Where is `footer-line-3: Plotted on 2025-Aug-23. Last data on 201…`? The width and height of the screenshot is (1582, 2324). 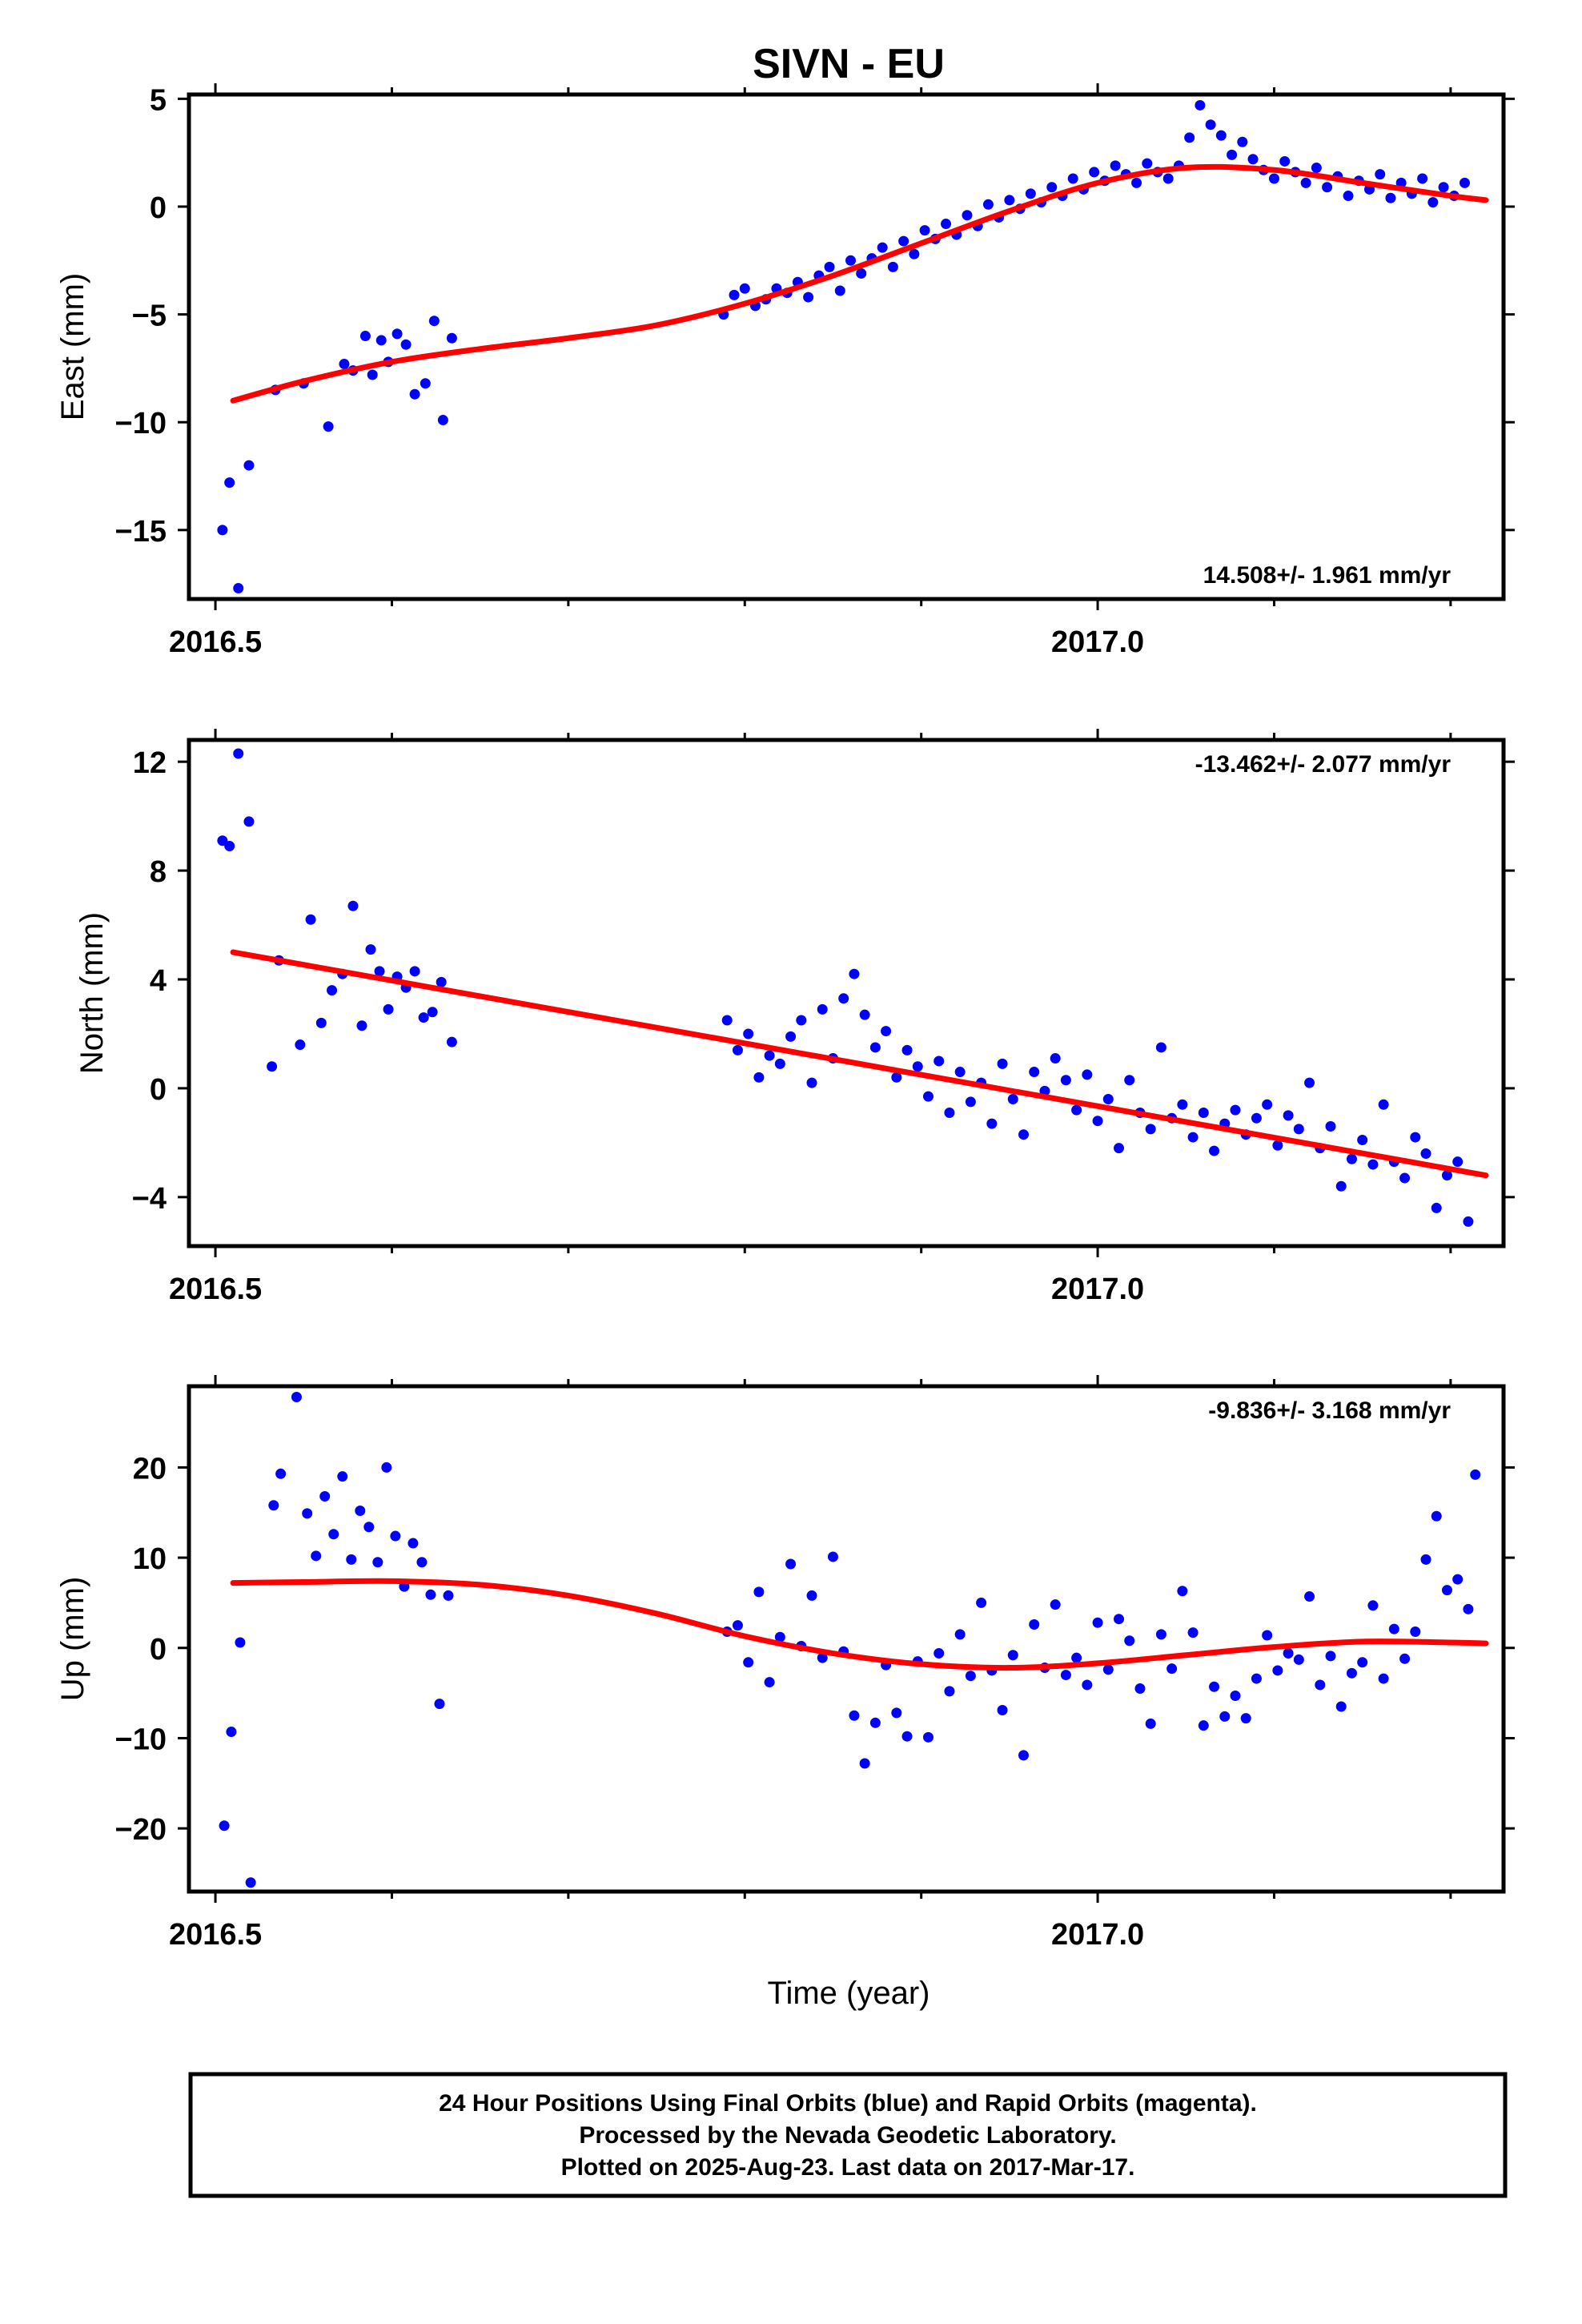 footer-line-3: Plotted on 2025-Aug-23. Last data on 201… is located at coordinates (848, 2167).